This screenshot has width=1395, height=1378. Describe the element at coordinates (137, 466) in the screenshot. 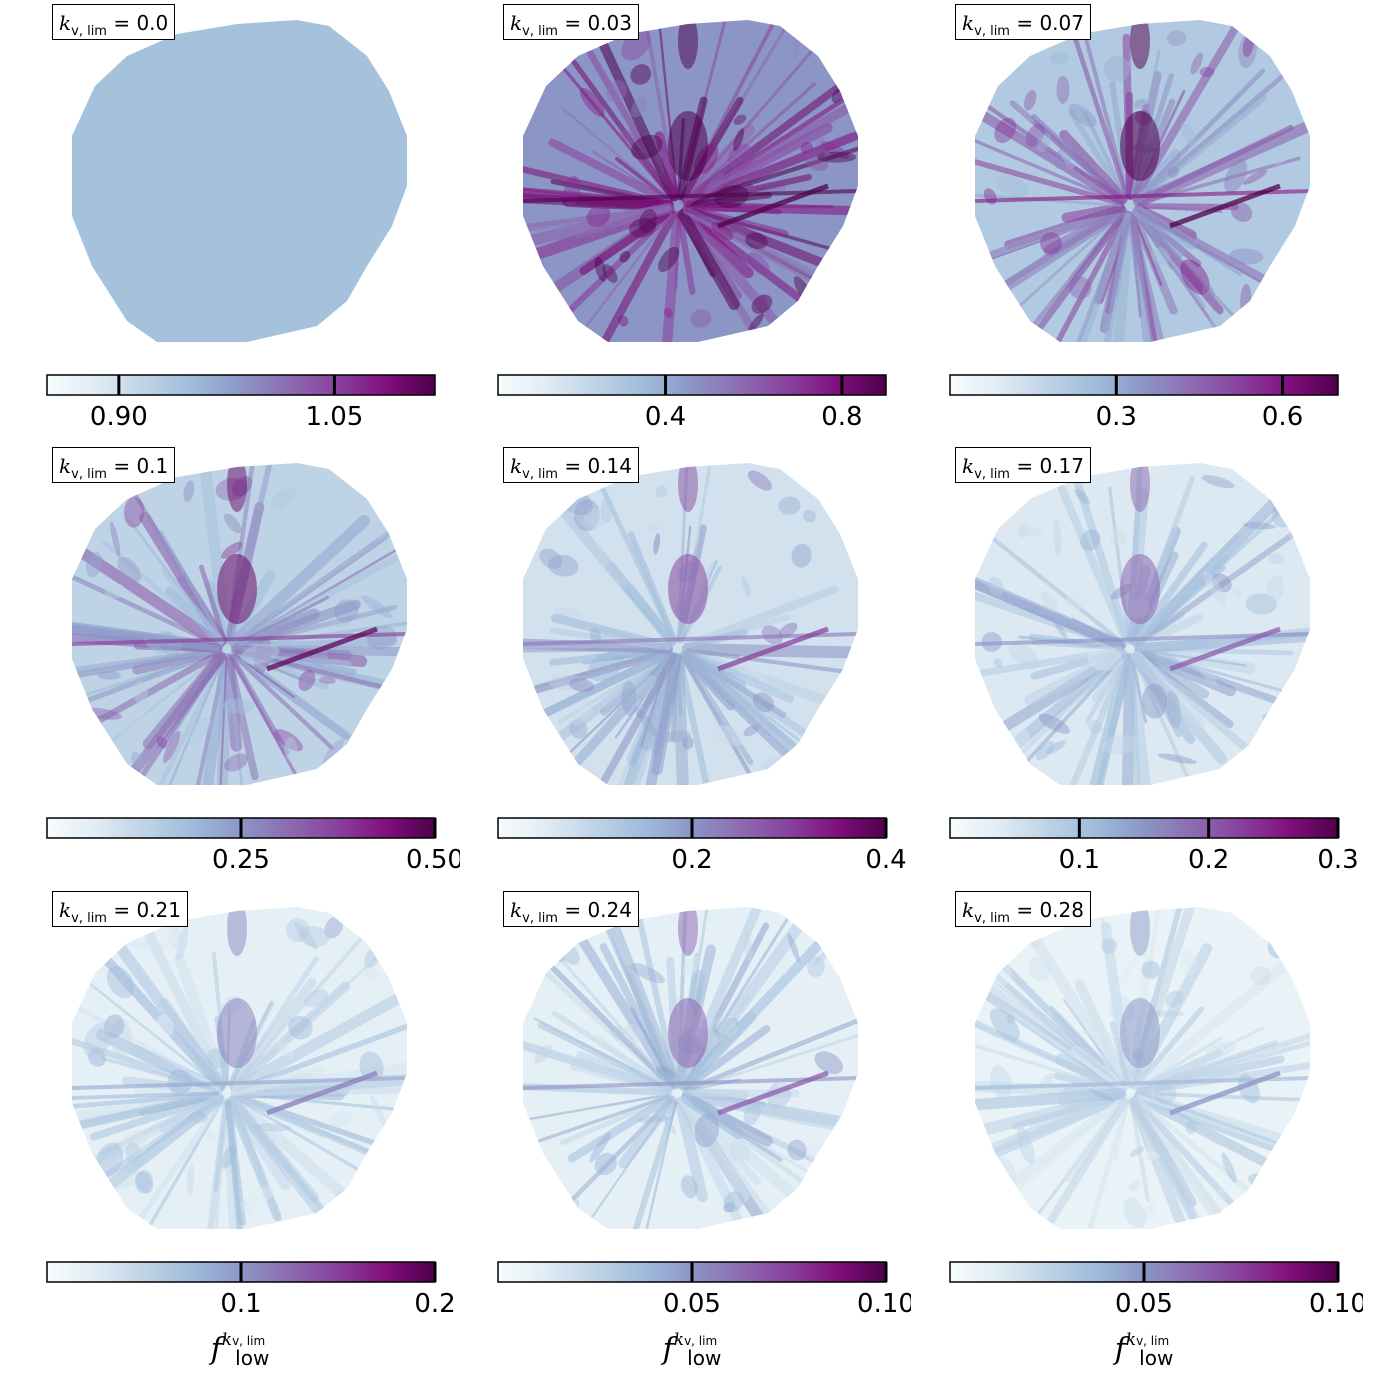

I see `label-value: = 0.1` at that location.